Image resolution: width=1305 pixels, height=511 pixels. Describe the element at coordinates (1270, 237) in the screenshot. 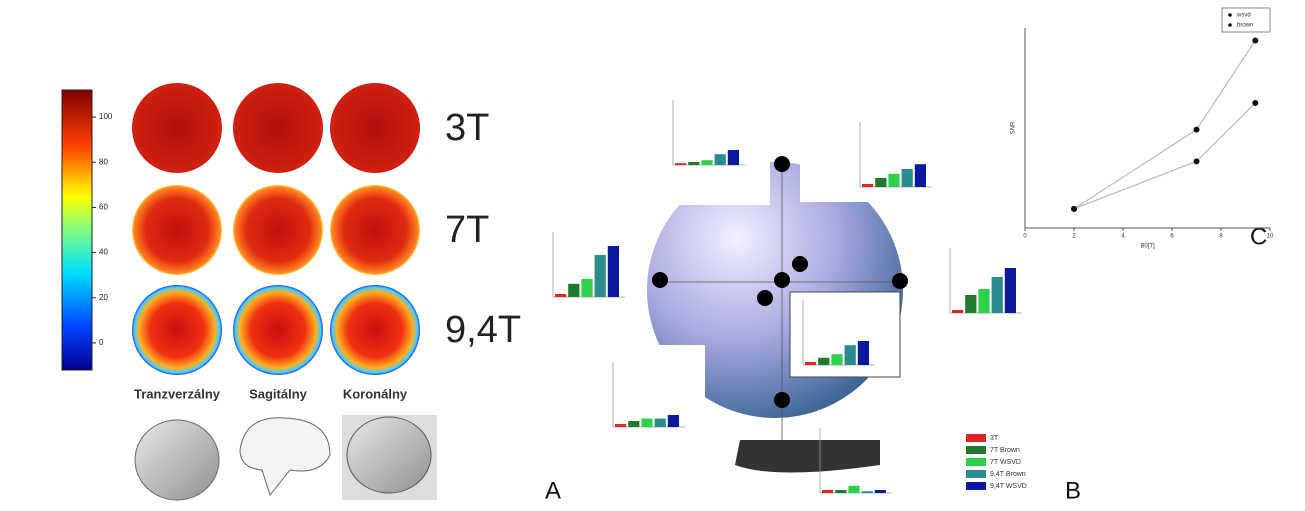

I see `x-tick-label: 10` at that location.